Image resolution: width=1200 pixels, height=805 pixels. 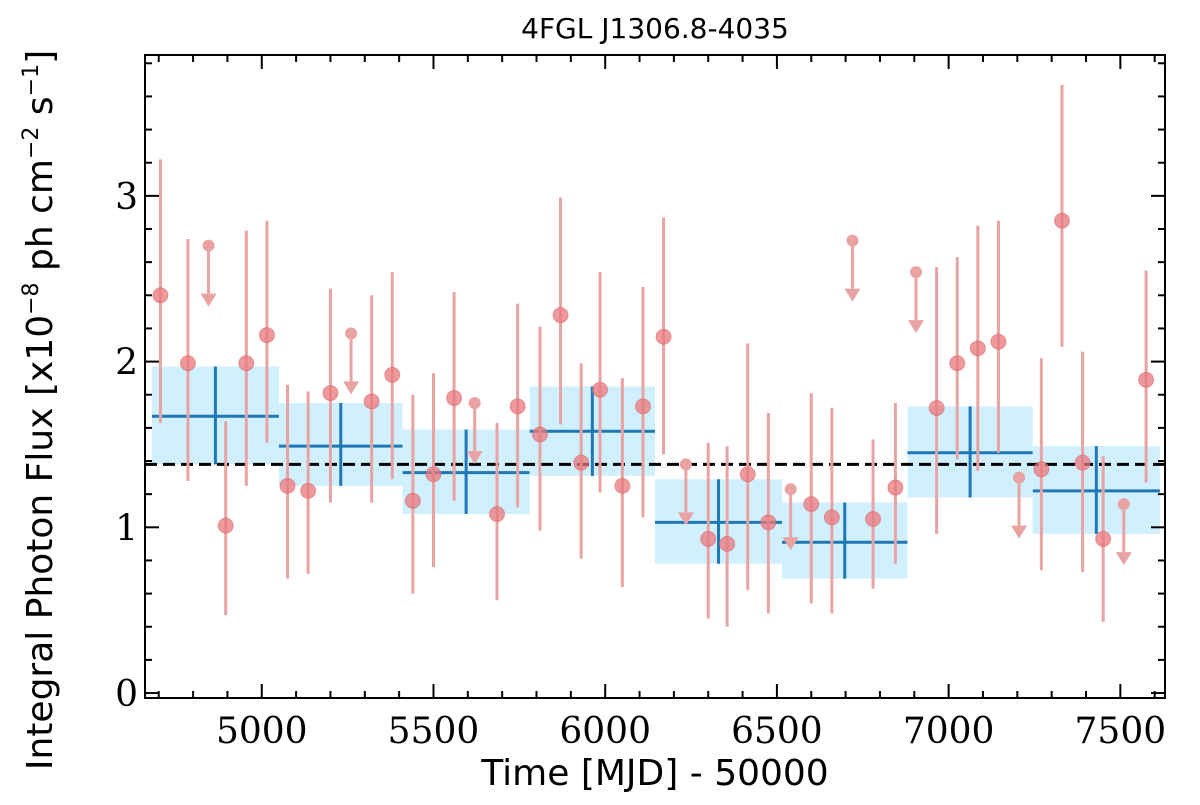 I want to click on x-axis-label: Time [MJD] - 50000, so click(x=654, y=773).